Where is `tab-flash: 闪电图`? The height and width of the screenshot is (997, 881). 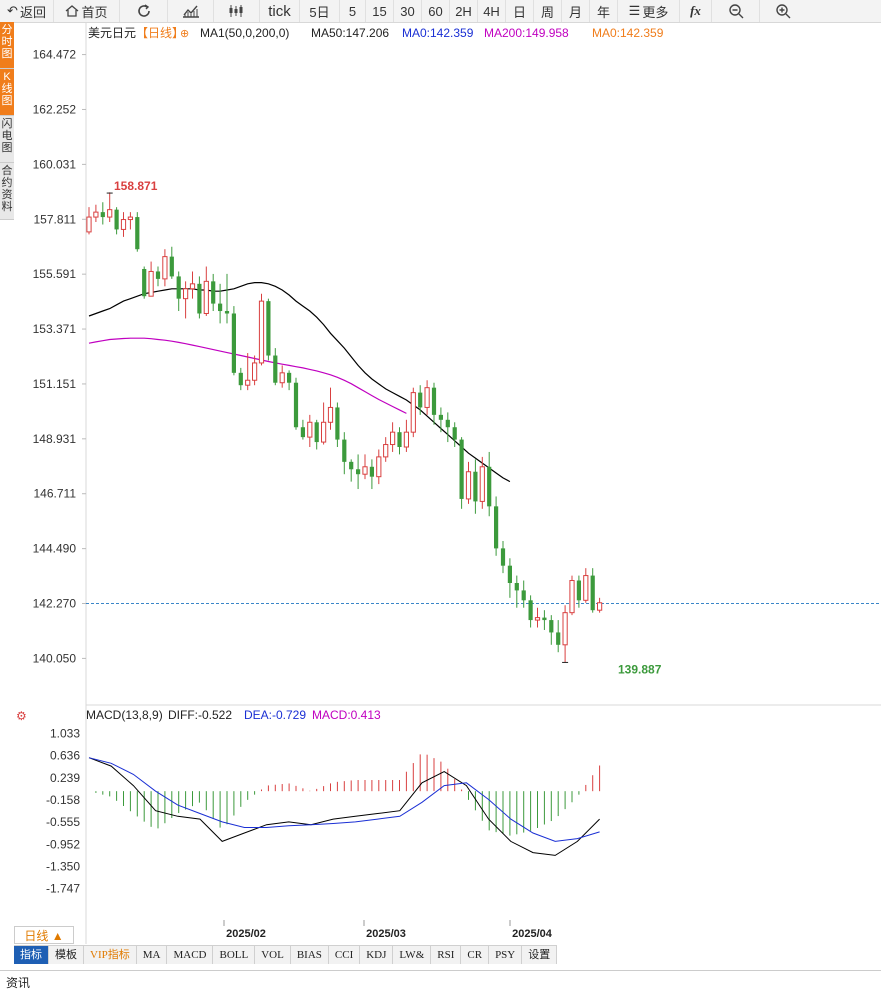 tab-flash: 闪电图 is located at coordinates (7, 139).